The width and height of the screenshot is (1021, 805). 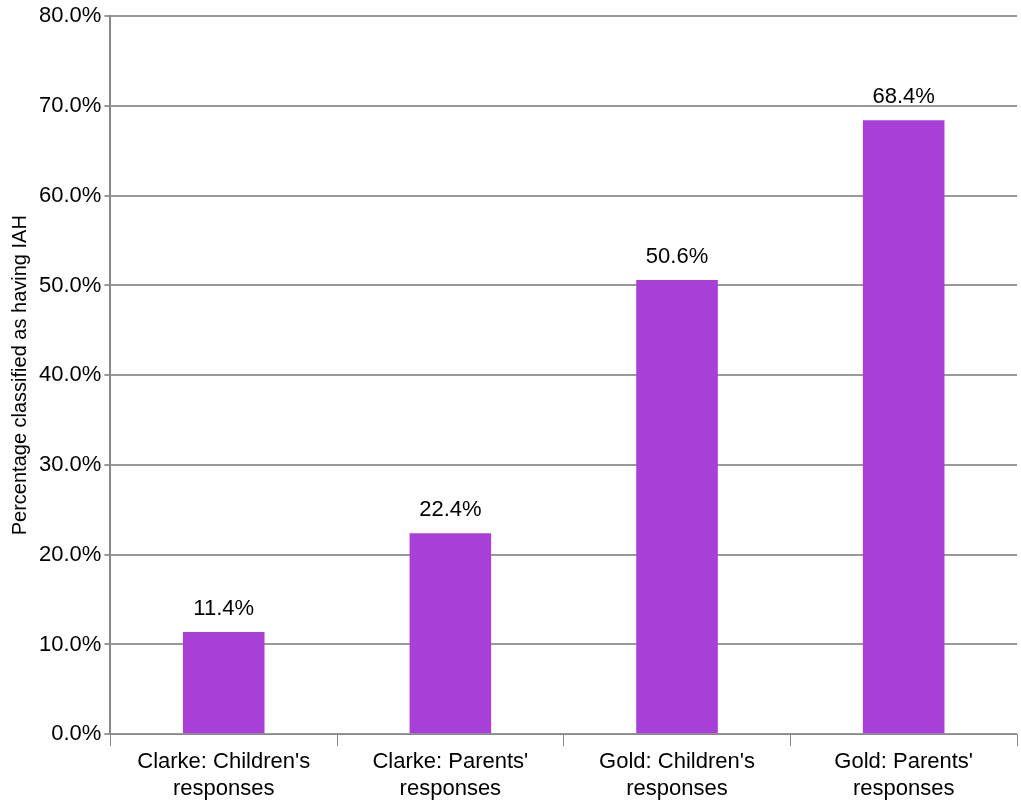 What do you see at coordinates (70, 15) in the screenshot?
I see `y-tick-label: 80.0%` at bounding box center [70, 15].